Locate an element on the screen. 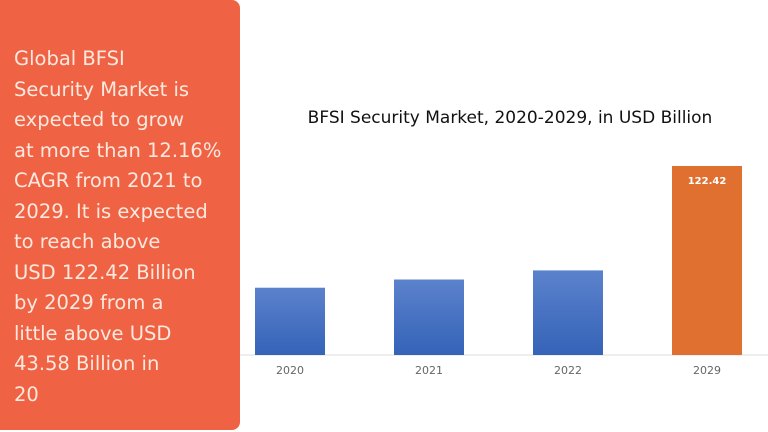  x-tick-label: 2020 is located at coordinates (290, 370).